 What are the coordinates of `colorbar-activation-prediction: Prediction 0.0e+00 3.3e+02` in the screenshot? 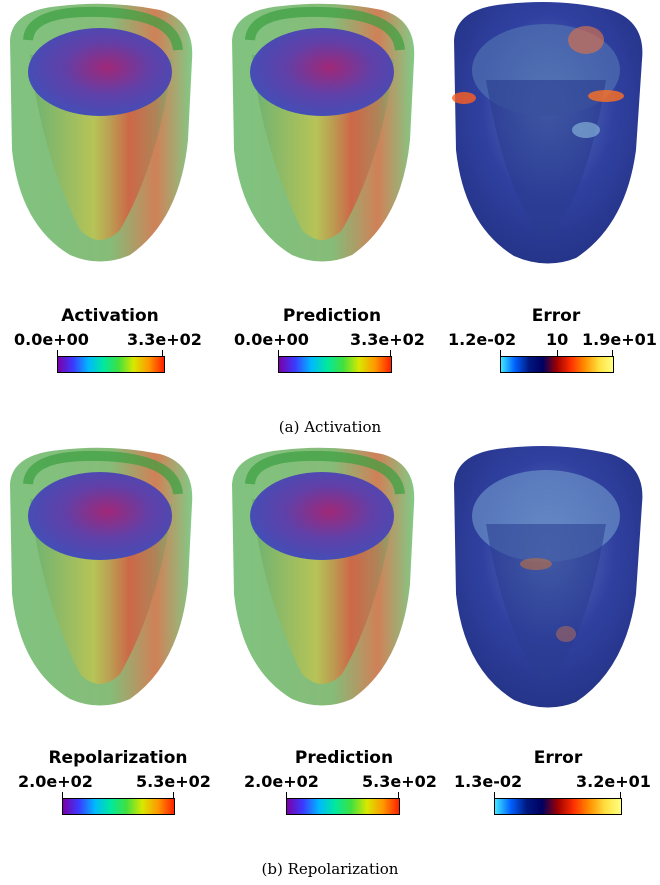 It's located at (332, 346).